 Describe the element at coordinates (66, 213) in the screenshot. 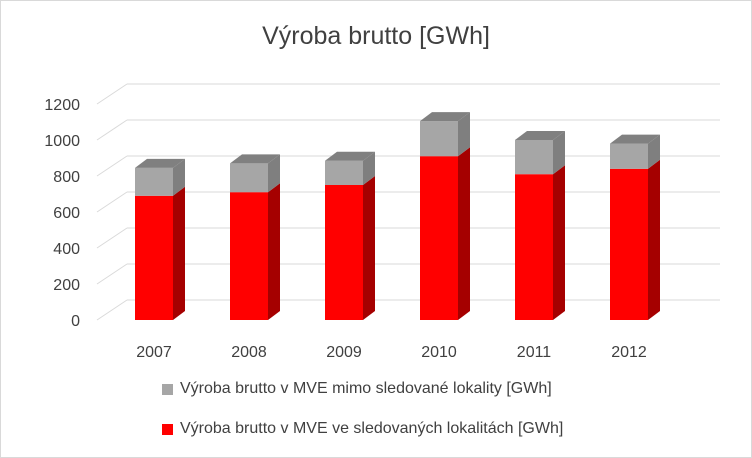

I see `y-tick-label: 600` at that location.